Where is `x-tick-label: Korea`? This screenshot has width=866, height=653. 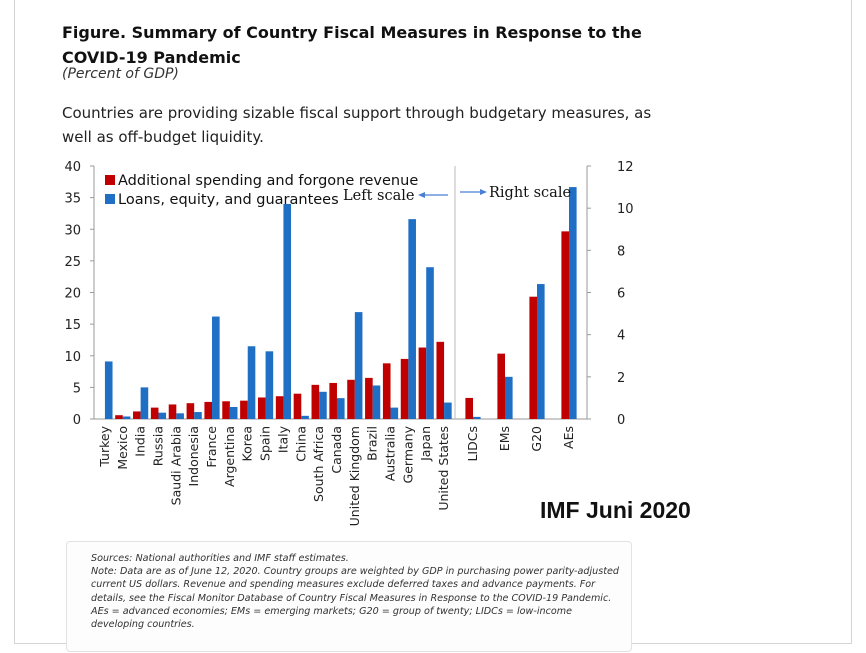 x-tick-label: Korea is located at coordinates (247, 443).